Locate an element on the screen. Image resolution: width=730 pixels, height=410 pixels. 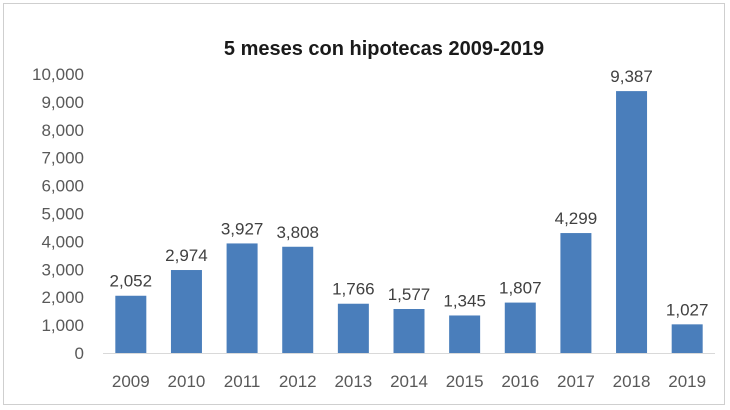
y-tick-label: 3,000 is located at coordinates (62, 269).